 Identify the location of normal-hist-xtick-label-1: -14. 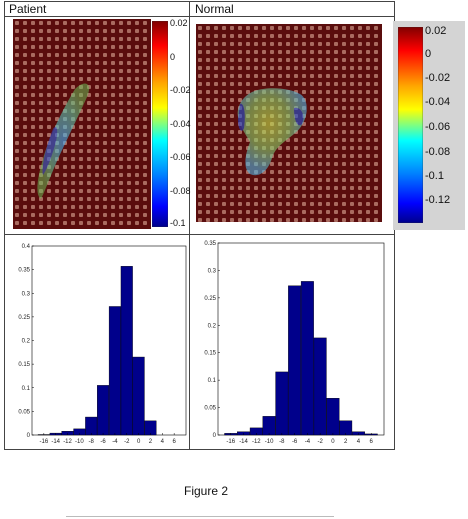
(243, 442).